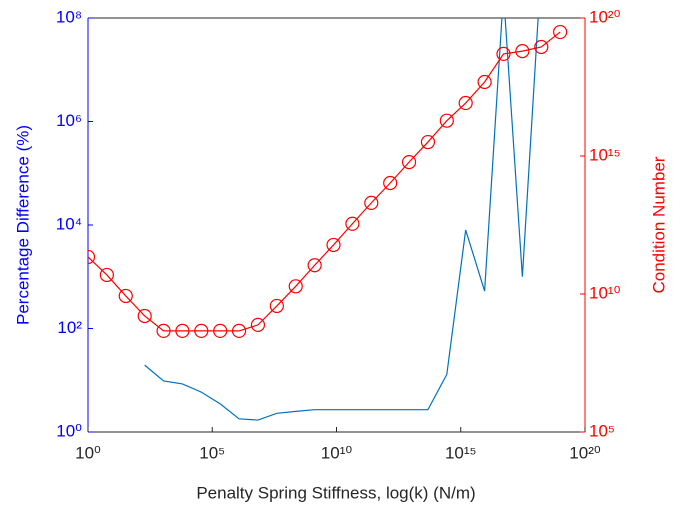 The height and width of the screenshot is (510, 680). What do you see at coordinates (337, 452) in the screenshot?
I see `x-tick-label: 10¹⁰` at bounding box center [337, 452].